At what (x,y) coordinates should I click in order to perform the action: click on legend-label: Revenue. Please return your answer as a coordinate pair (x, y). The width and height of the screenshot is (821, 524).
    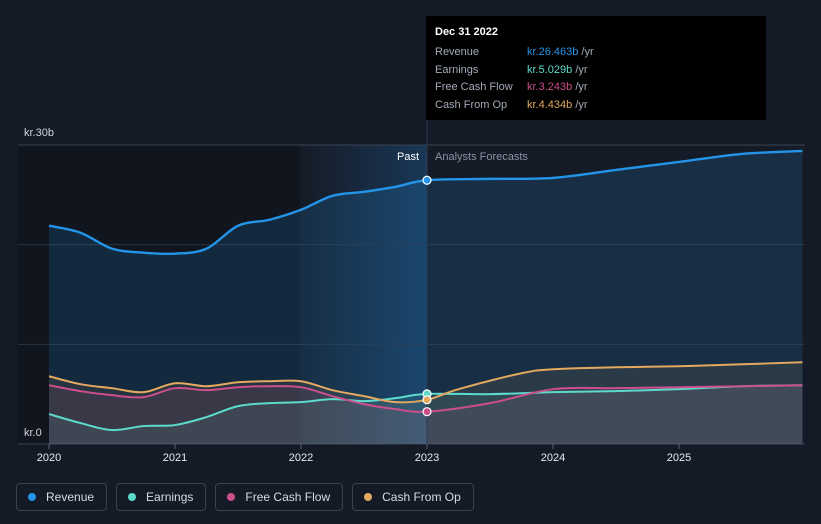
    Looking at the image, I should click on (70, 497).